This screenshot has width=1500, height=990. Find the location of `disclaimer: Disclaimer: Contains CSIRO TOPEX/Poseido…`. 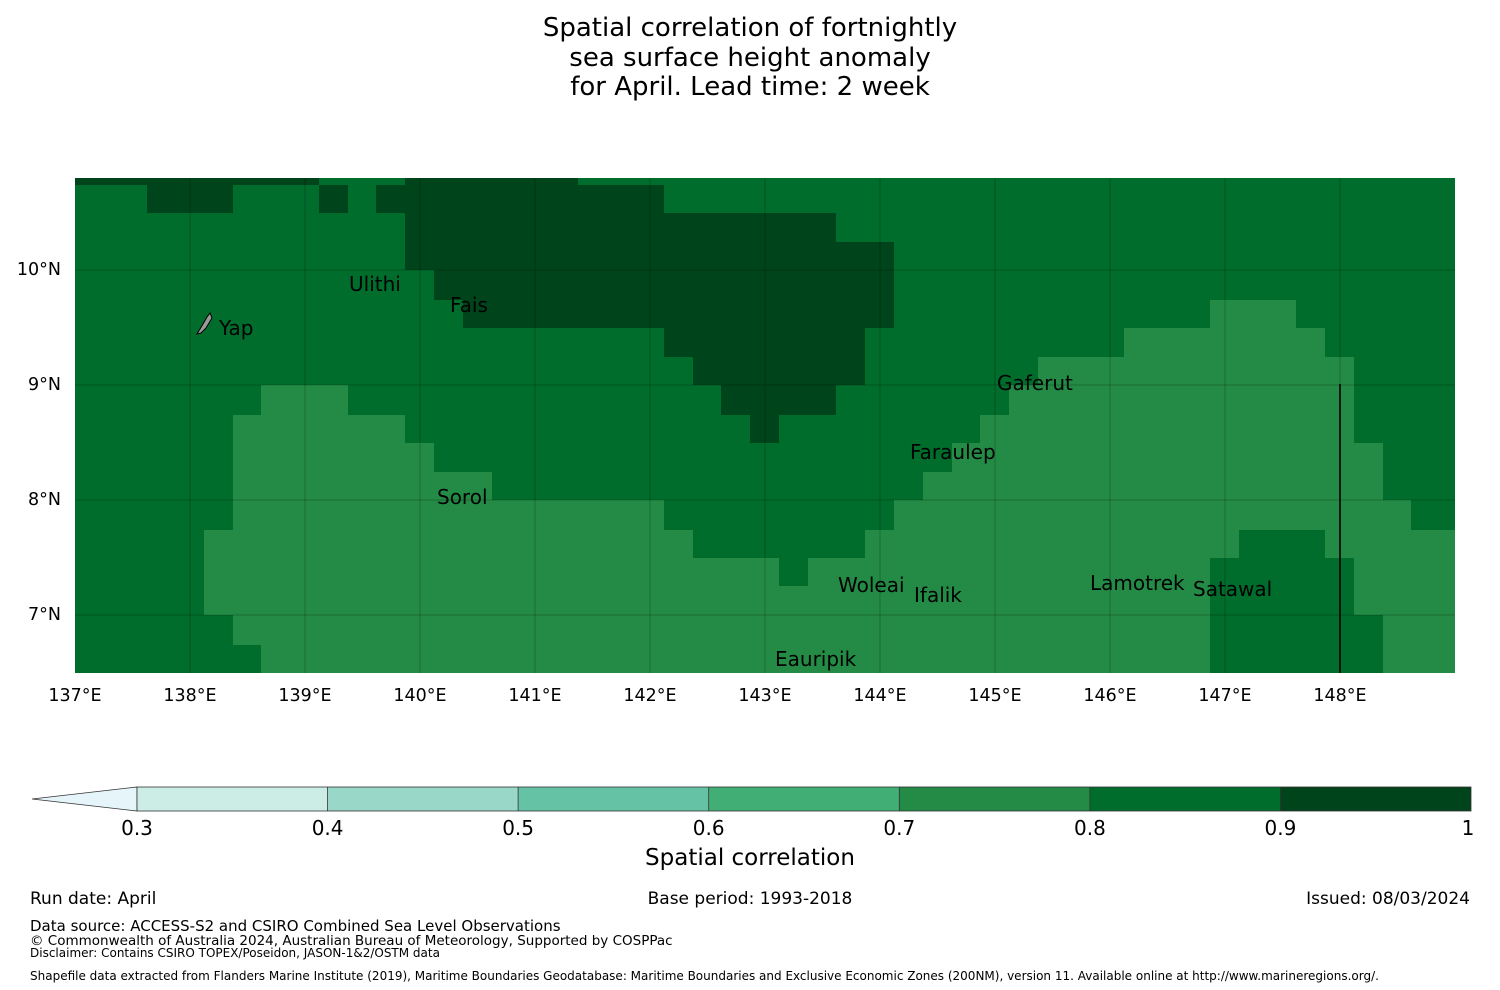

disclaimer: Disclaimer: Contains CSIRO TOPEX/Poseido… is located at coordinates (235, 953).